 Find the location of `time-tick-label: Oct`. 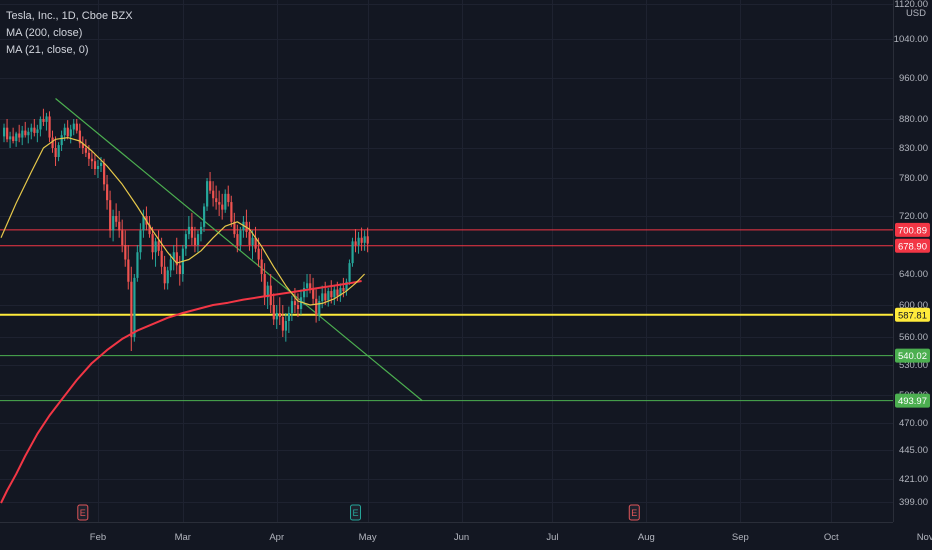

time-tick-label: Oct is located at coordinates (831, 537).